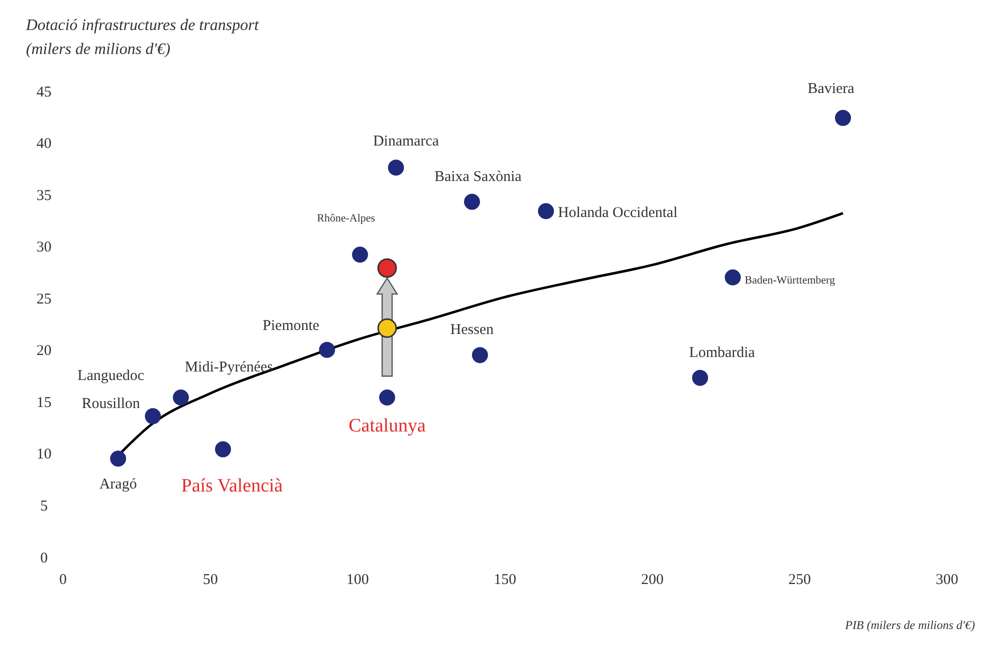 This screenshot has width=983, height=649. I want to click on x-tick-label: 200, so click(652, 580).